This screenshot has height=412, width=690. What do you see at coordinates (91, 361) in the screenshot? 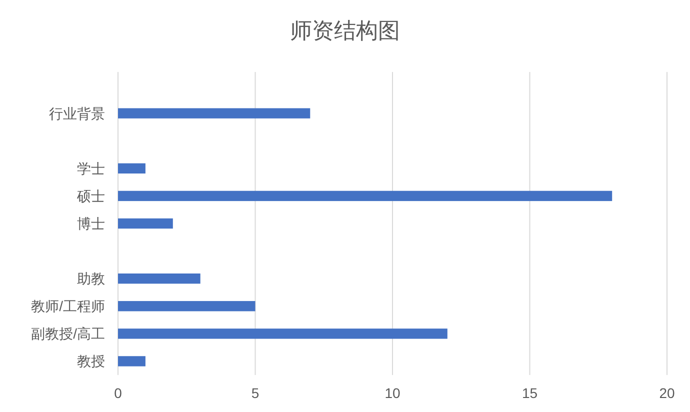
I see `category-label: 教授` at bounding box center [91, 361].